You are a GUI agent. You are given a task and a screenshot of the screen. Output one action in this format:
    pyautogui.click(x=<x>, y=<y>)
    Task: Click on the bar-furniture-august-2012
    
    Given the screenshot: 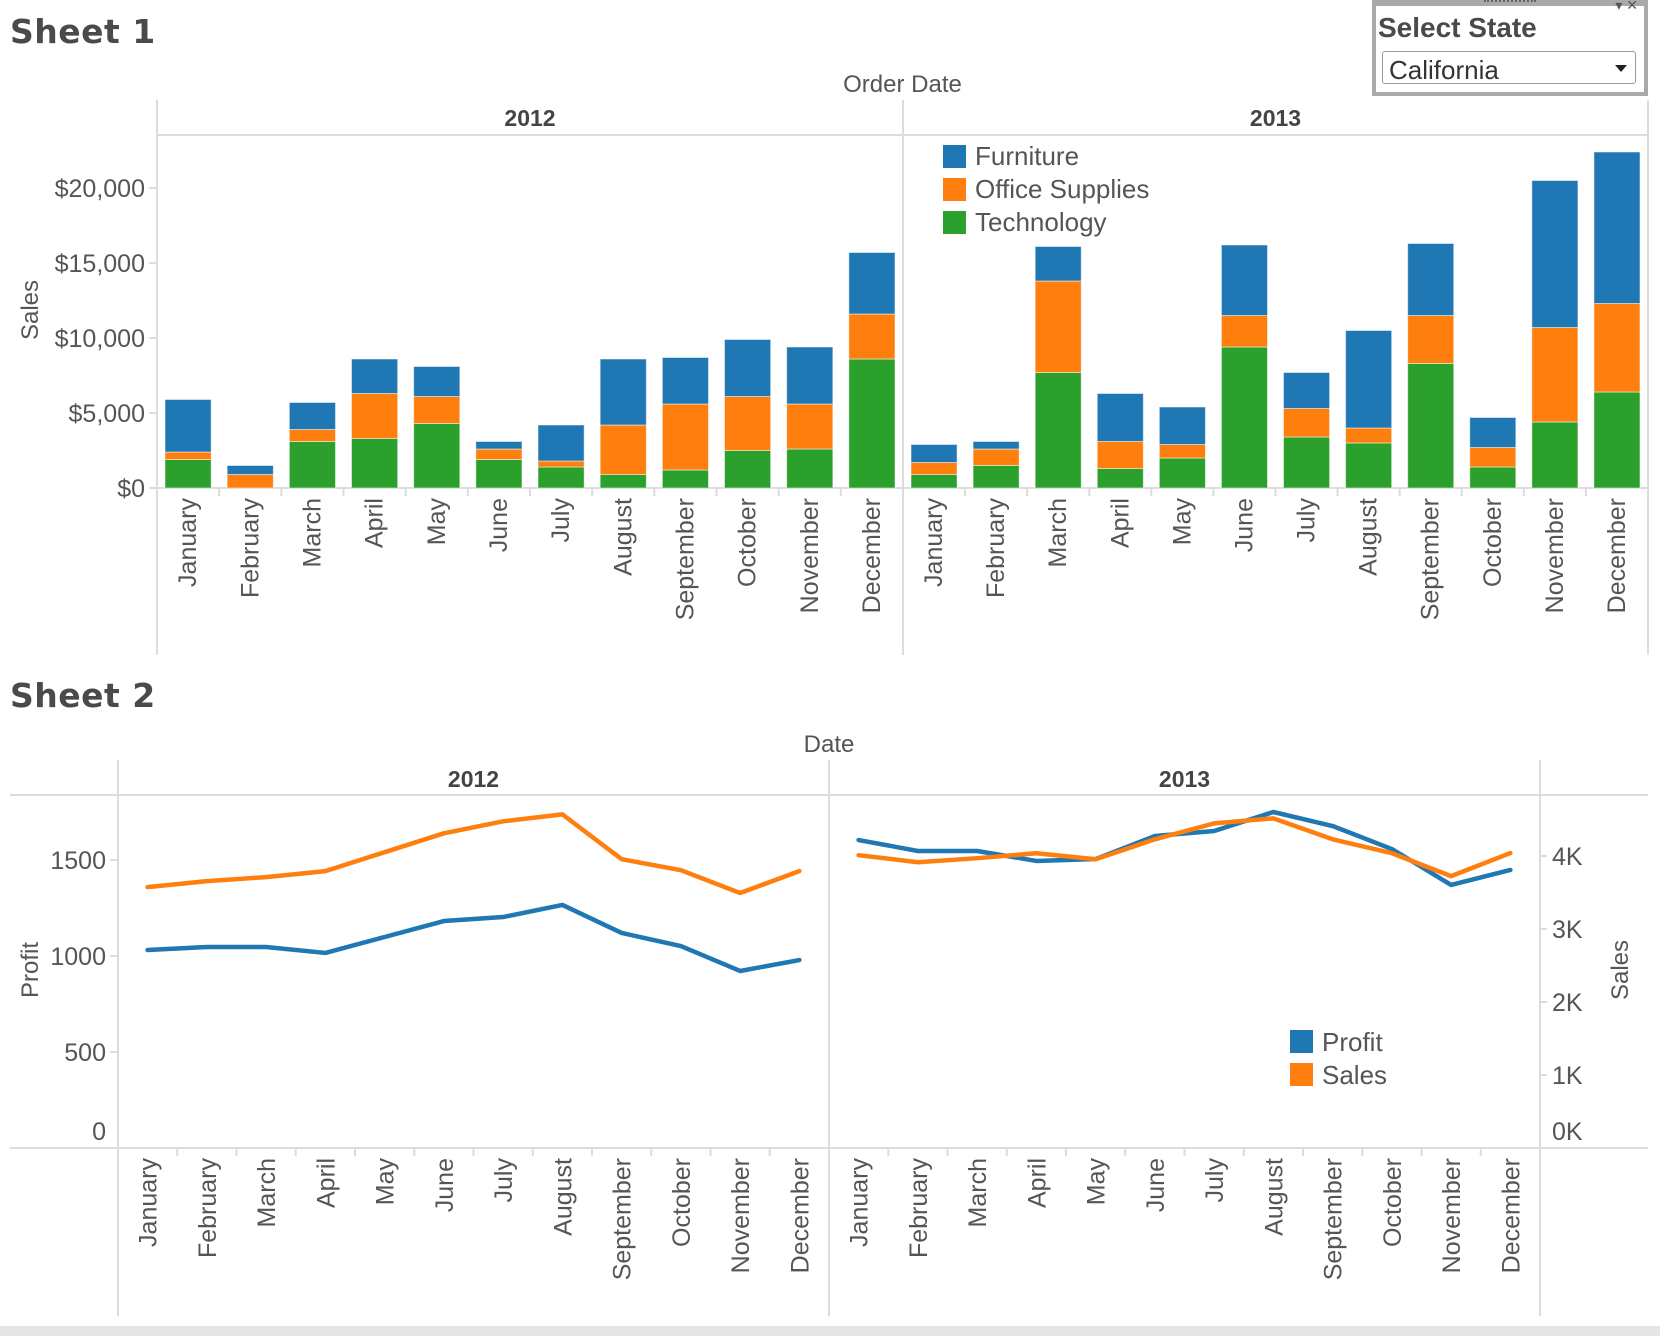 What is the action you would take?
    pyautogui.click(x=623, y=392)
    